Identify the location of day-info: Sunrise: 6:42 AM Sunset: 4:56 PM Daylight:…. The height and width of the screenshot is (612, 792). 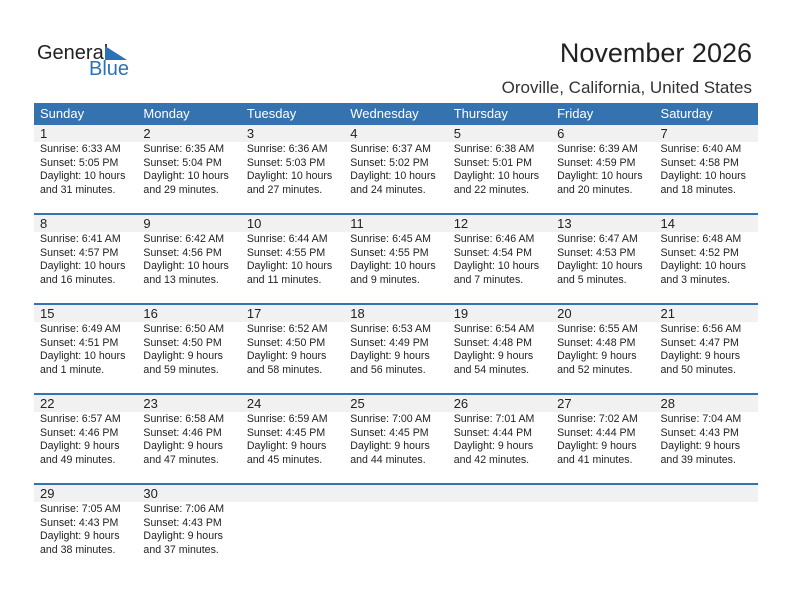
(188, 259).